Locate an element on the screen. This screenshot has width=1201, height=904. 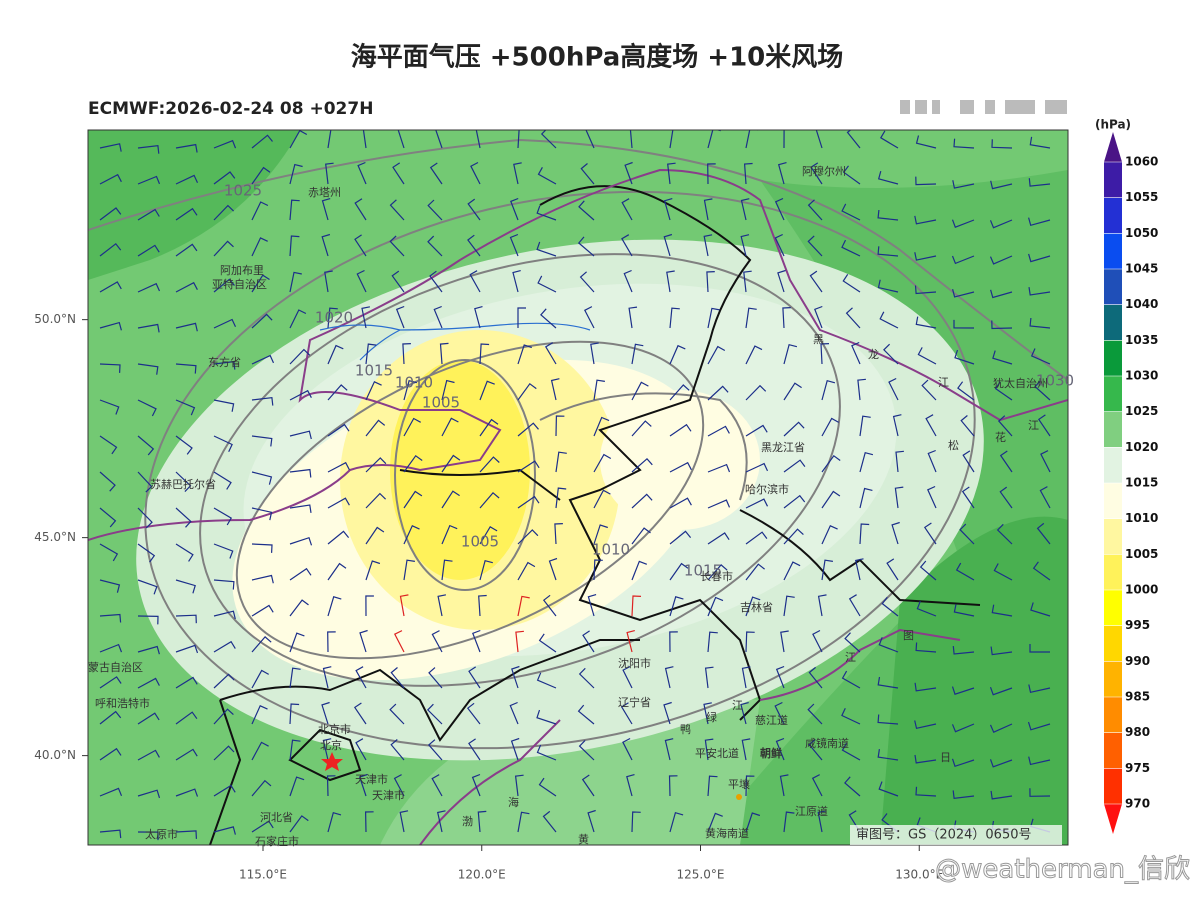
colorbar-label: 1005 is located at coordinates (1141, 554).